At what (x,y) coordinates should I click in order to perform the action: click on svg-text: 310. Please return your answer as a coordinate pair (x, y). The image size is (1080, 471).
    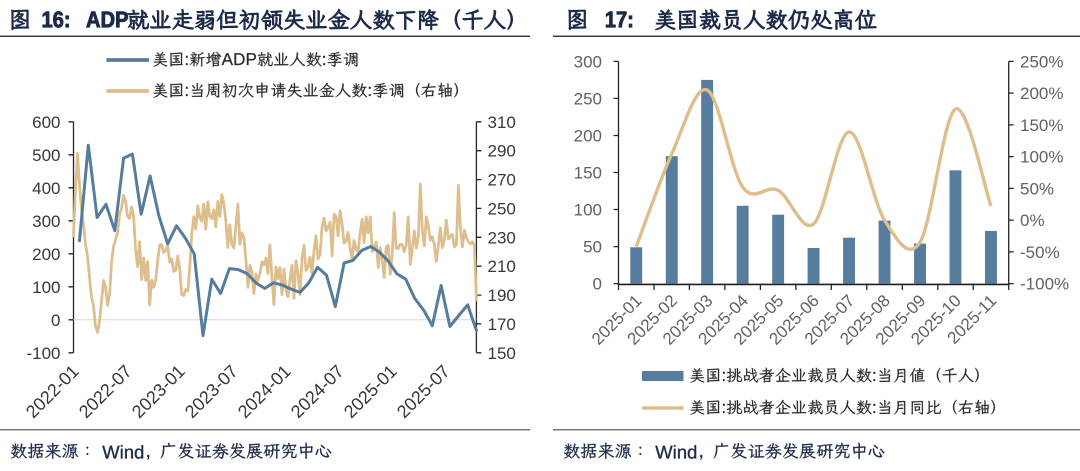
    Looking at the image, I should click on (502, 122).